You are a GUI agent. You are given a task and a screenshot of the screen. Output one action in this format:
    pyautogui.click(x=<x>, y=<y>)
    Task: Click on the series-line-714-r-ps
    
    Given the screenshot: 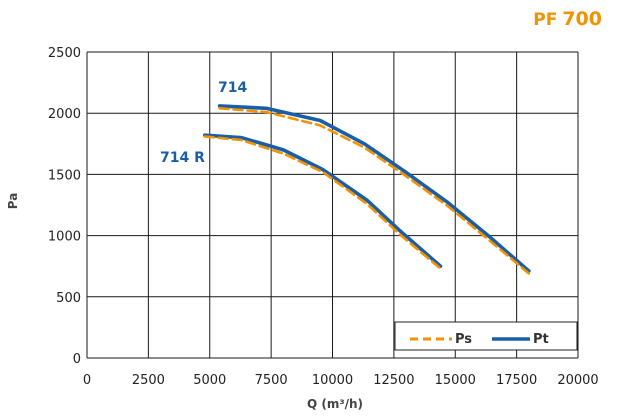 What is the action you would take?
    pyautogui.click(x=322, y=202)
    